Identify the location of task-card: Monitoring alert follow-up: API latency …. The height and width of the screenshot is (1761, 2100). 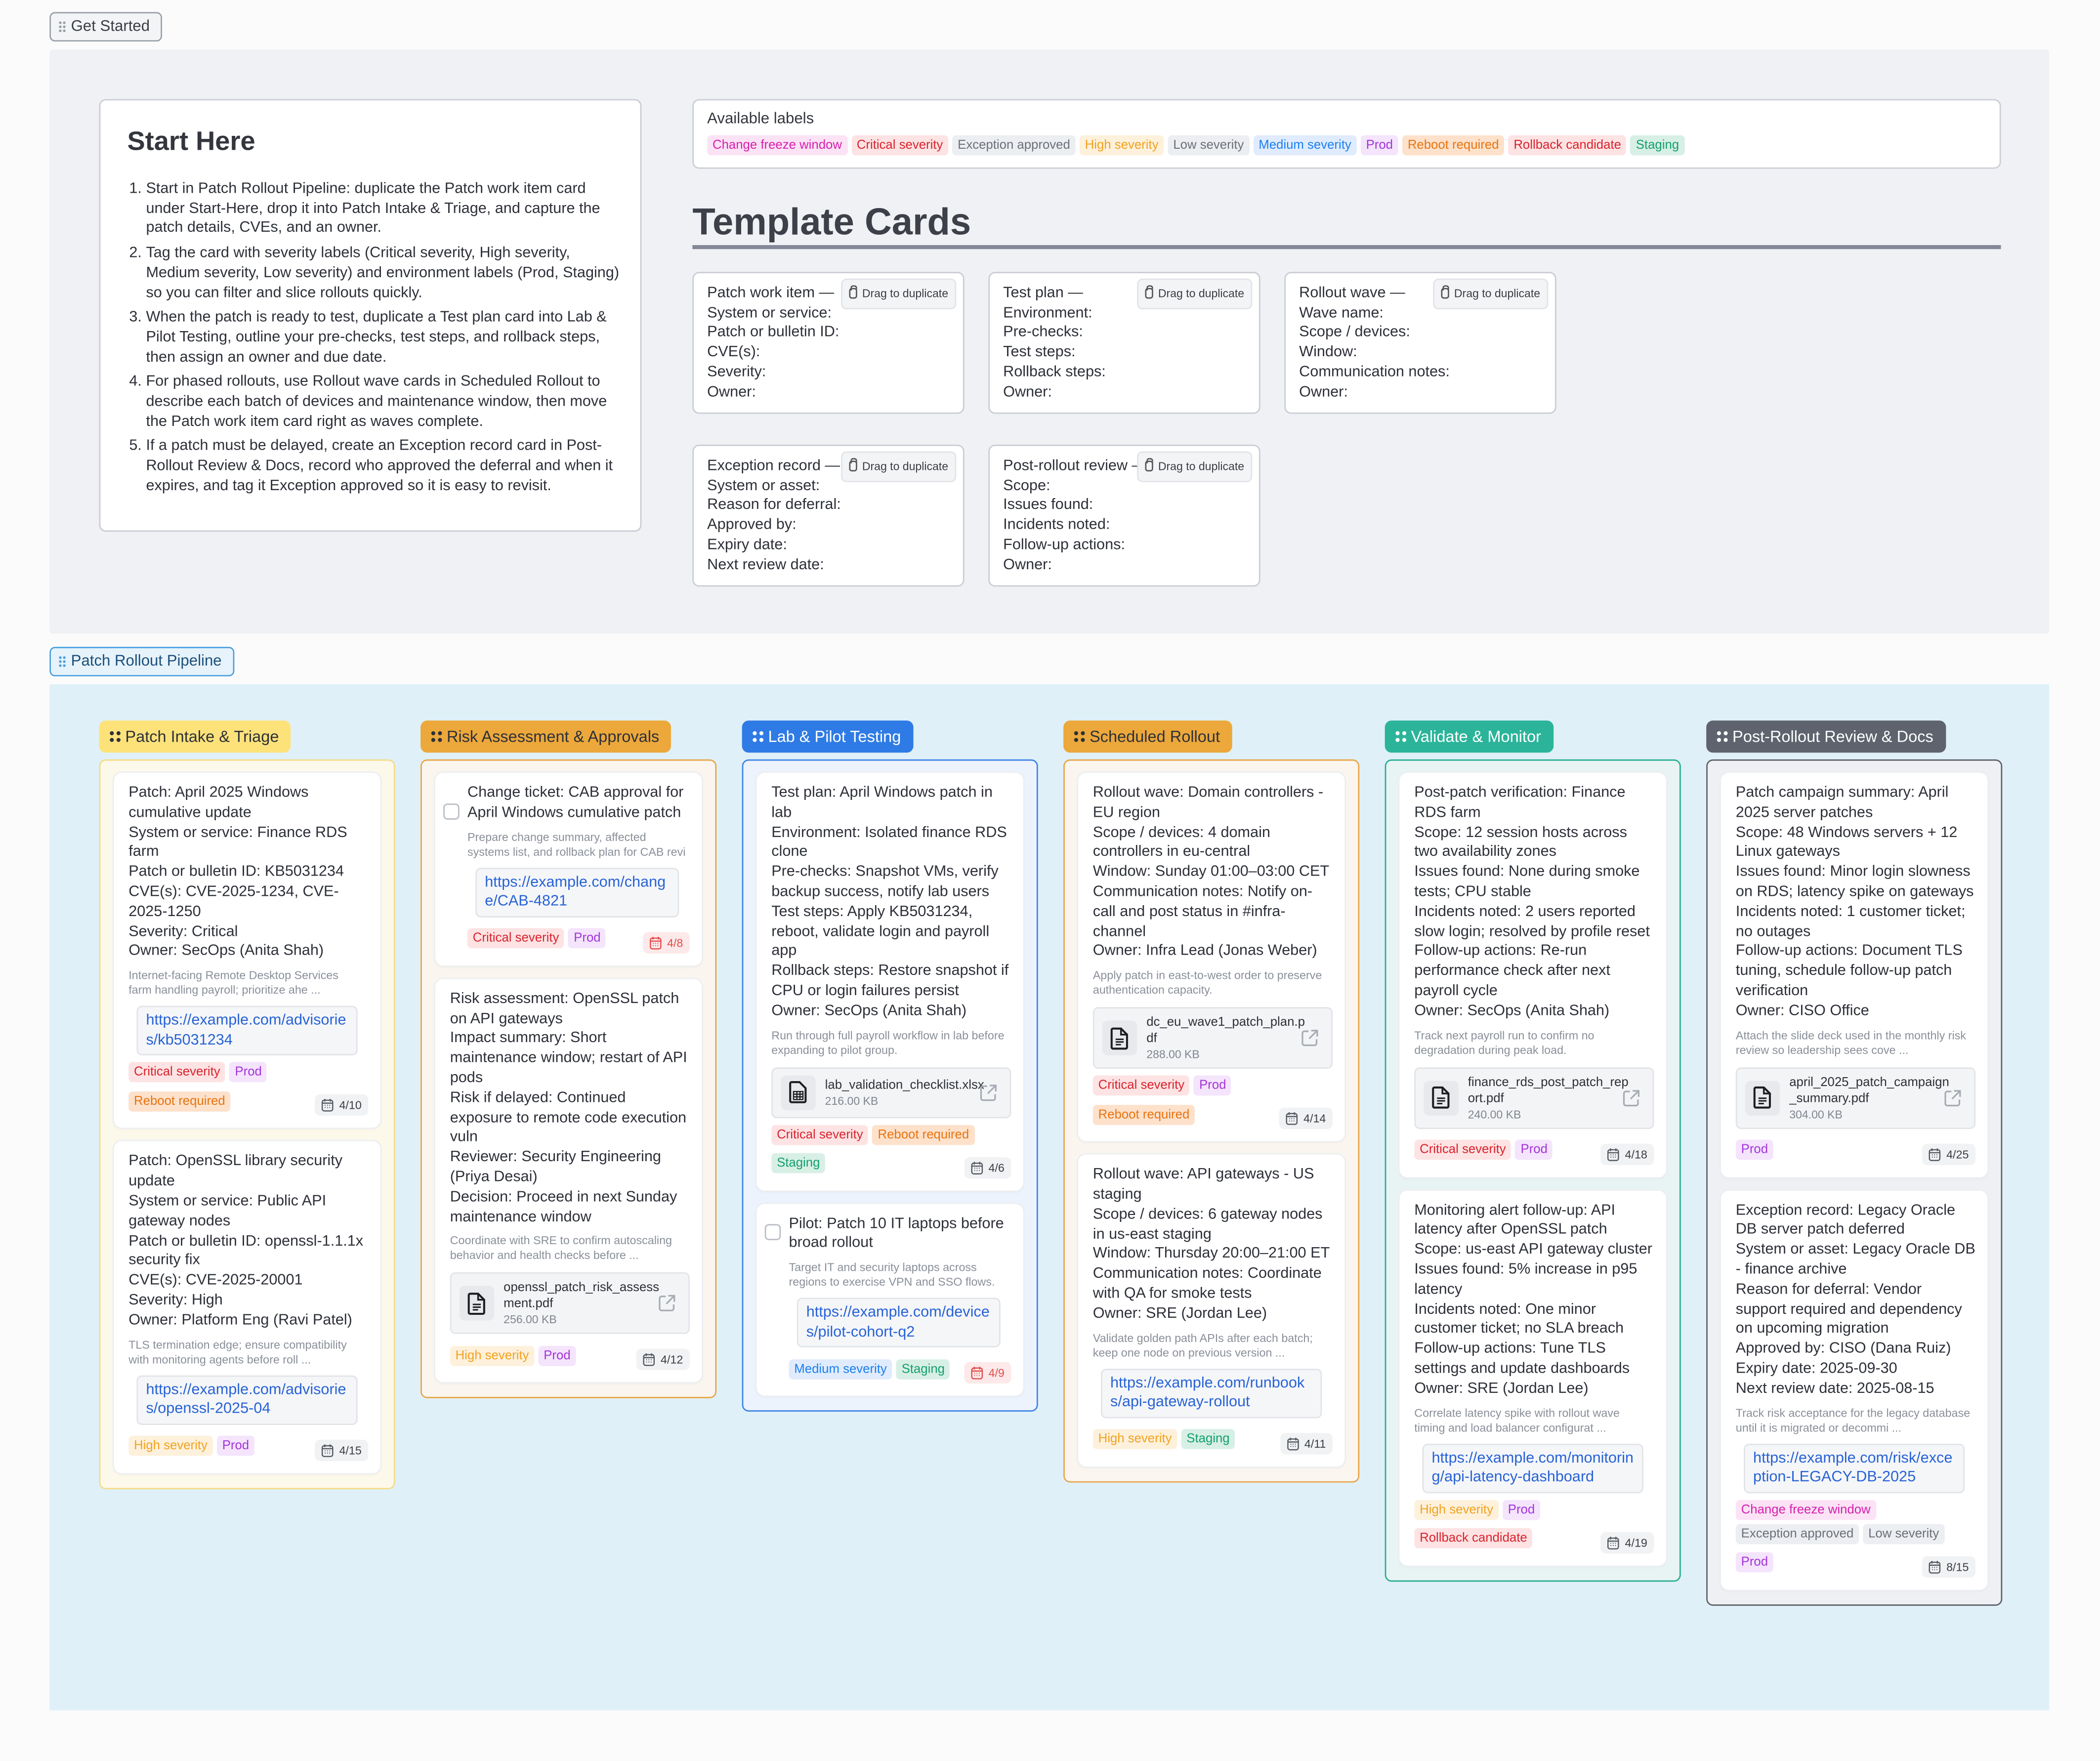
(1533, 1377).